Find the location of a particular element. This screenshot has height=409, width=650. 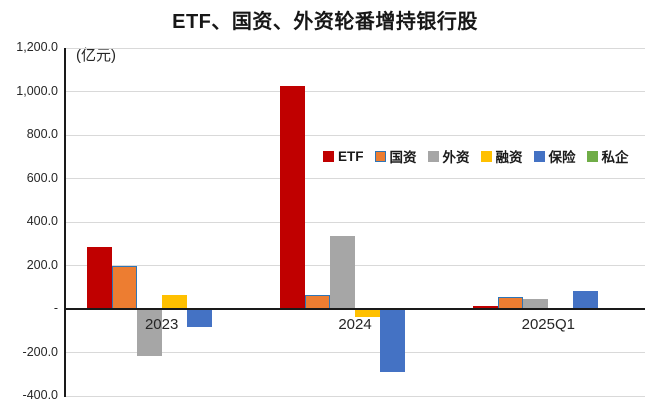

x-axis-zero-line is located at coordinates (355, 309).